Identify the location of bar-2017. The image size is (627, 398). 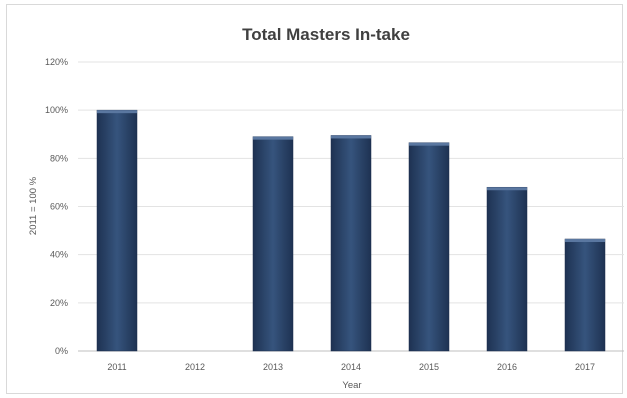
(585, 295).